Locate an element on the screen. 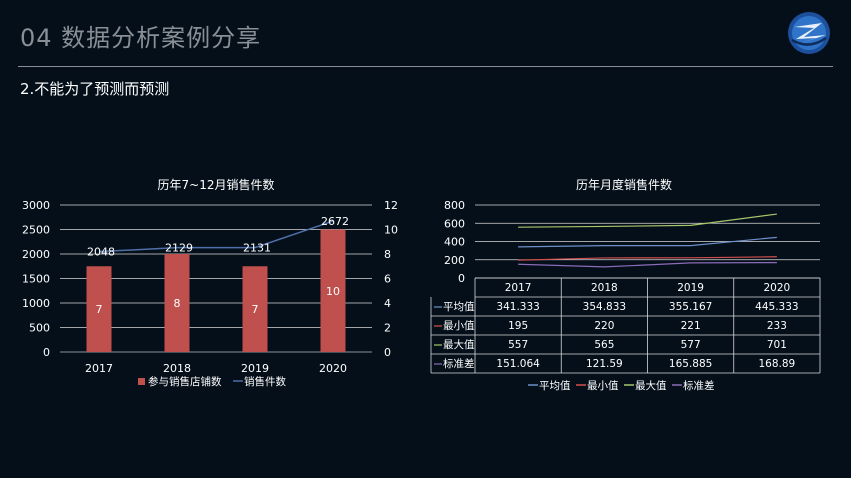 The height and width of the screenshot is (478, 851). legend-label: 平均值 is located at coordinates (555, 385).